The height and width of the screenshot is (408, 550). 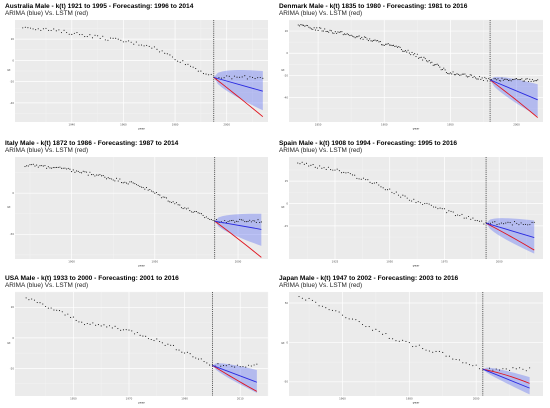 I want to click on arima-confidence-band, so click(x=238, y=90).